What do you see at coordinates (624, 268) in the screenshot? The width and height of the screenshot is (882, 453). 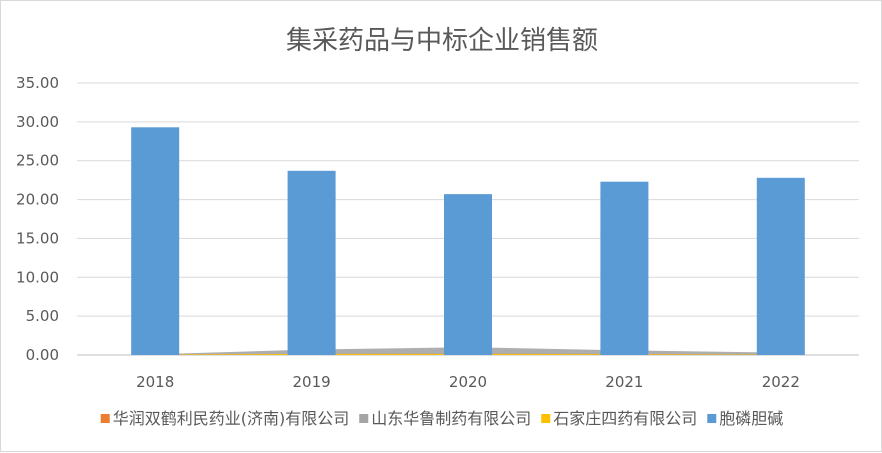 I see `bar-2021` at bounding box center [624, 268].